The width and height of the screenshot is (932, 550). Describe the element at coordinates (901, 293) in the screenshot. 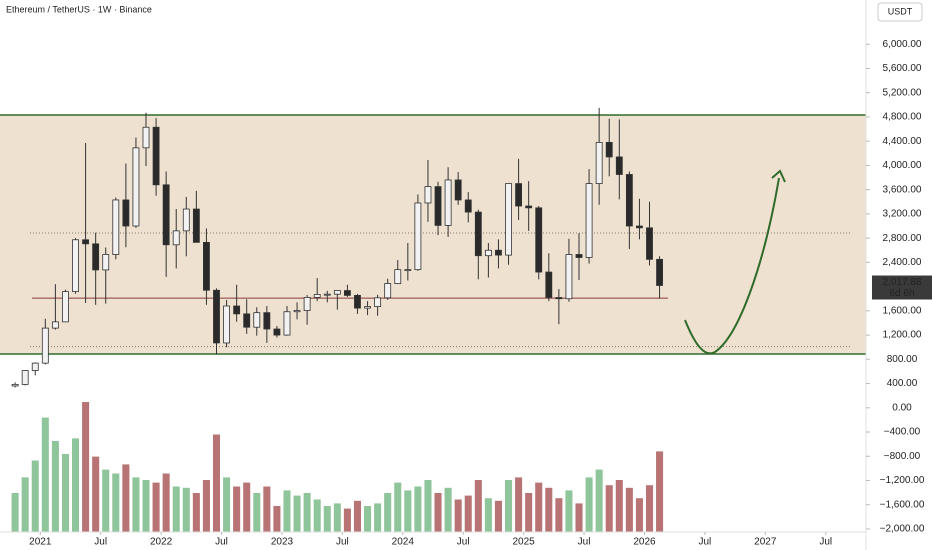

I see `countdown-label: 6d 6h` at that location.